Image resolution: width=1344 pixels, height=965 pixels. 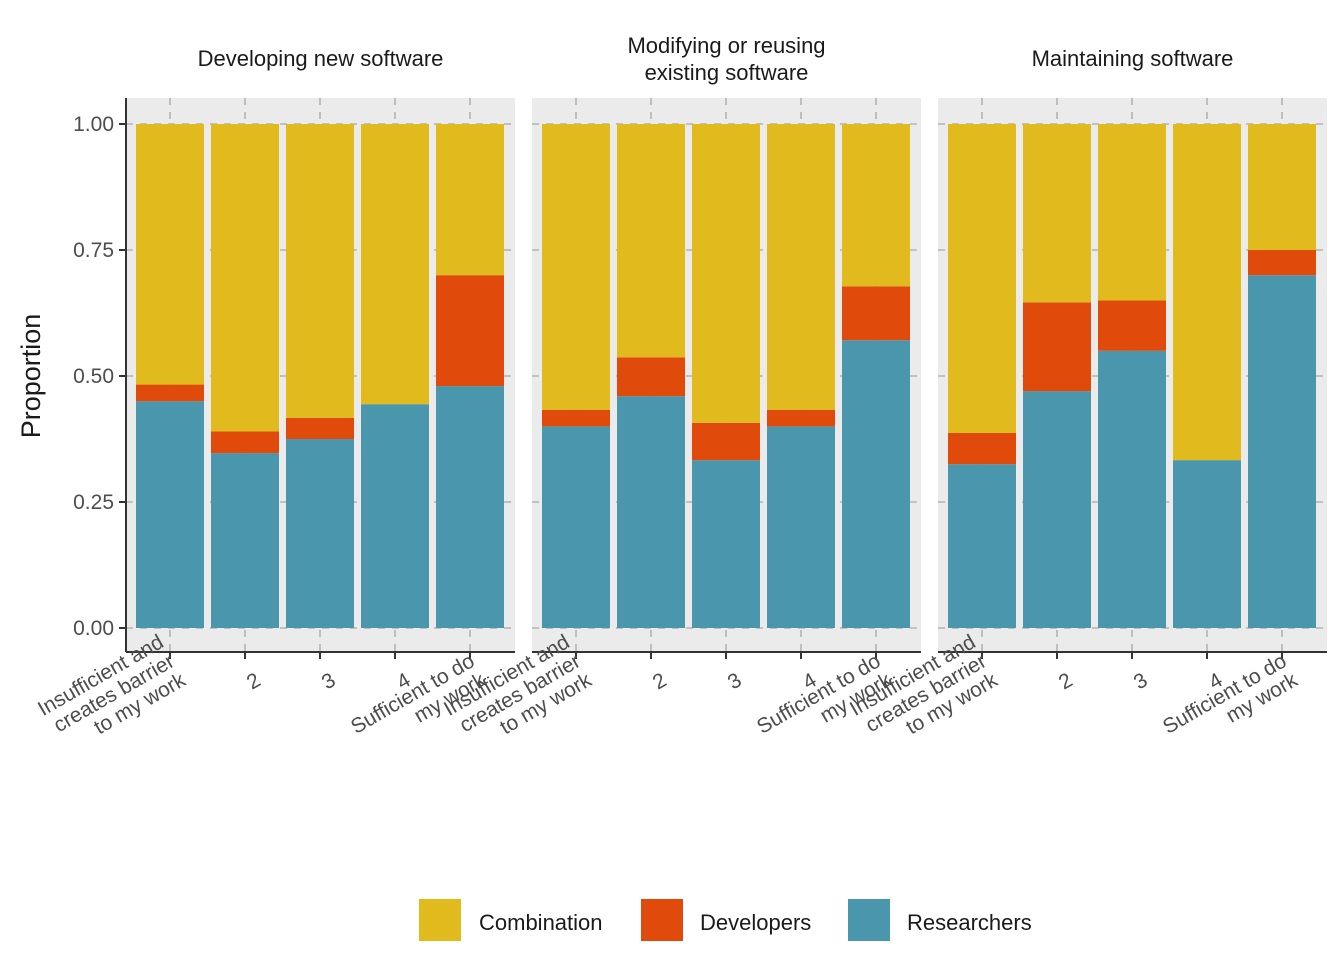 What do you see at coordinates (1230, 703) in the screenshot?
I see `x-tick-label: Sufficient to domy work` at bounding box center [1230, 703].